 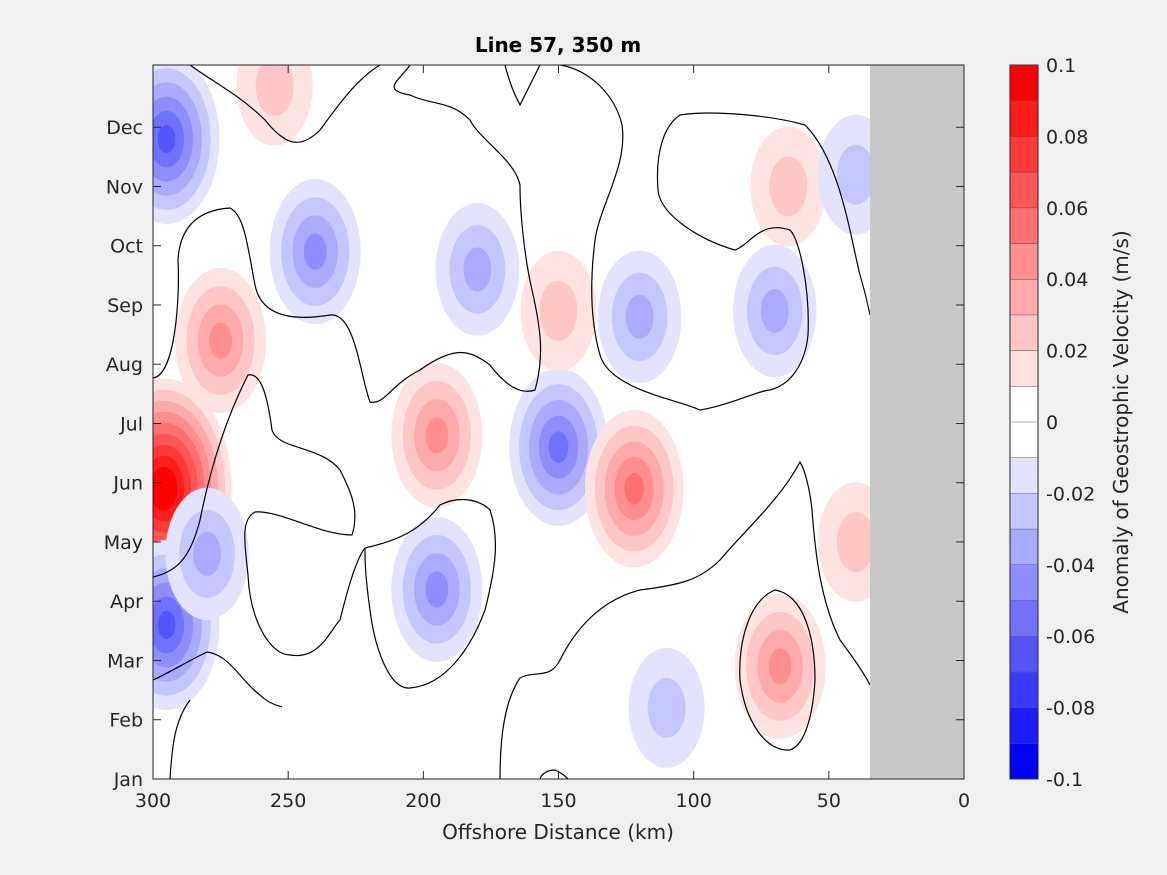 What do you see at coordinates (126, 247) in the screenshot?
I see `y-tick-label: Oct` at bounding box center [126, 247].